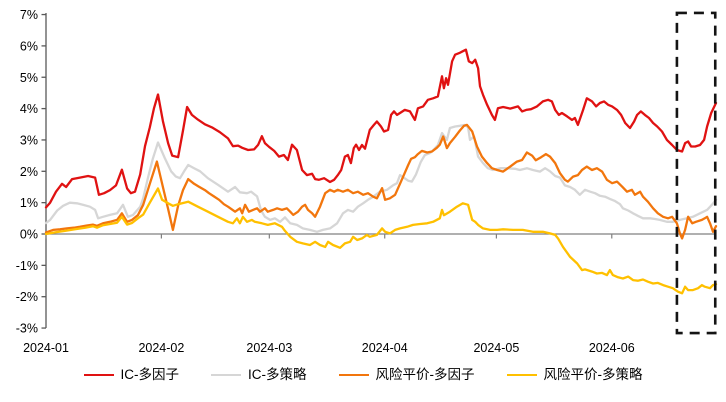 The height and width of the screenshot is (402, 726). Describe the element at coordinates (612, 348) in the screenshot. I see `x-axis-label: 2024-06` at that location.